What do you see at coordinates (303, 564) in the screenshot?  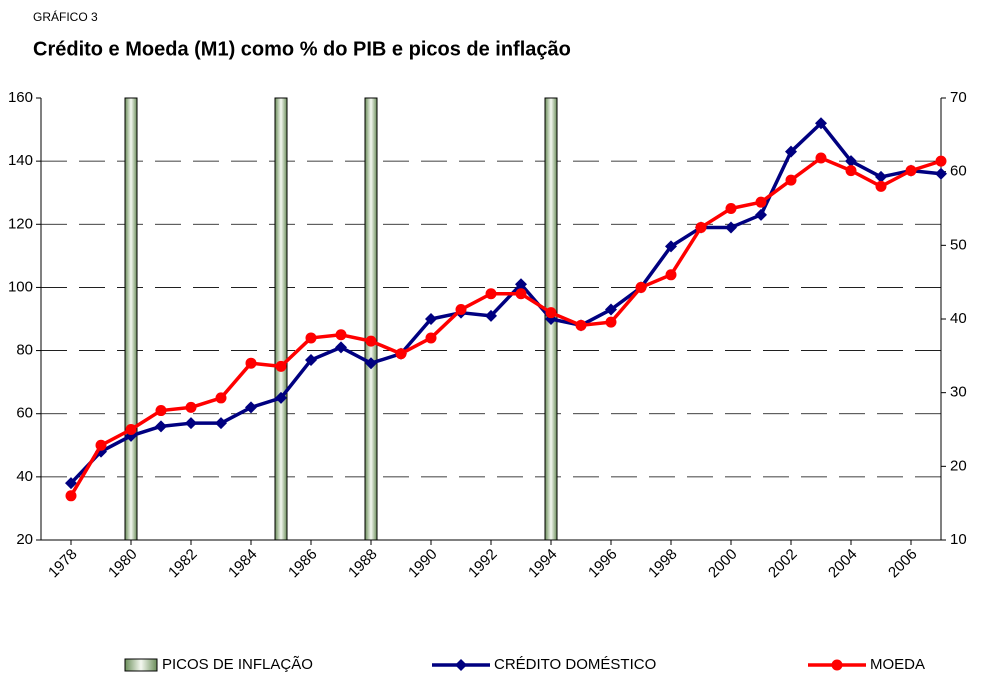 I see `x-tick-label: 1986` at bounding box center [303, 564].